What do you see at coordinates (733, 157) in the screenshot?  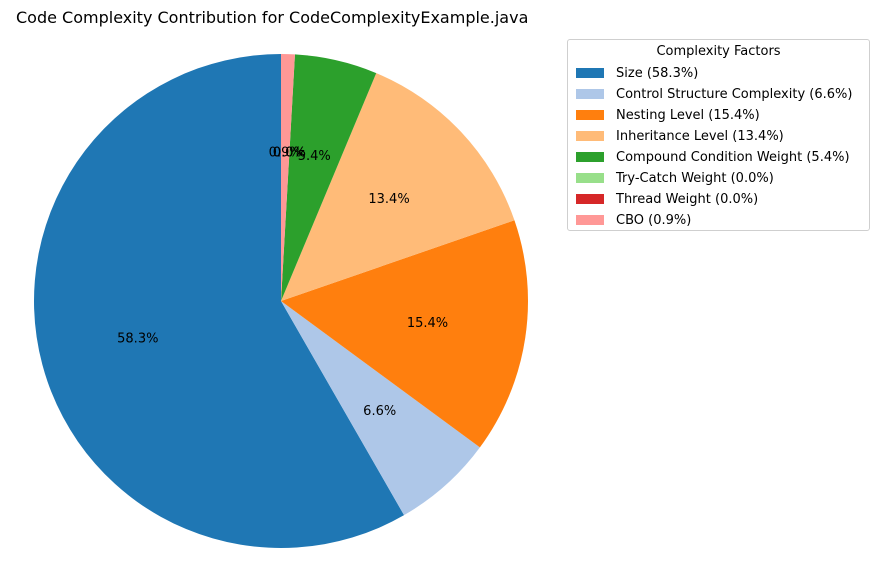 I see `legend-label: Compound Condition Weight (5.4%)` at bounding box center [733, 157].